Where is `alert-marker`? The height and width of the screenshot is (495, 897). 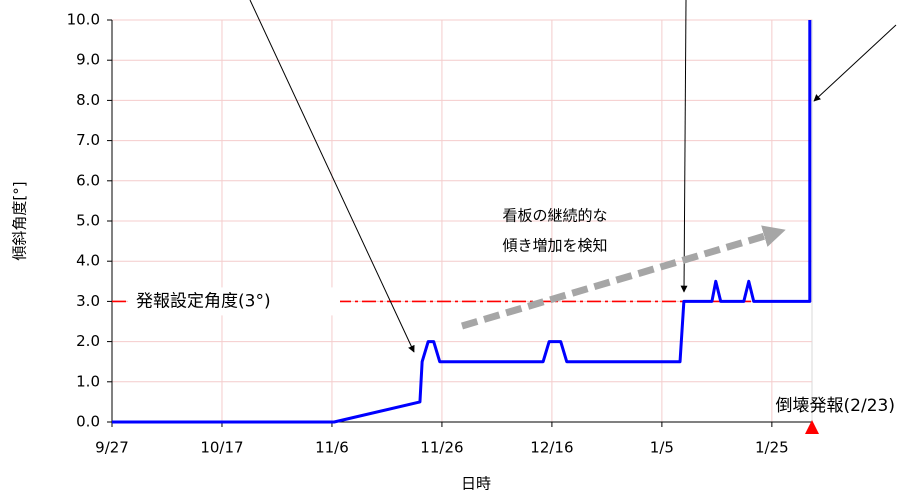
alert-marker is located at coordinates (812, 427).